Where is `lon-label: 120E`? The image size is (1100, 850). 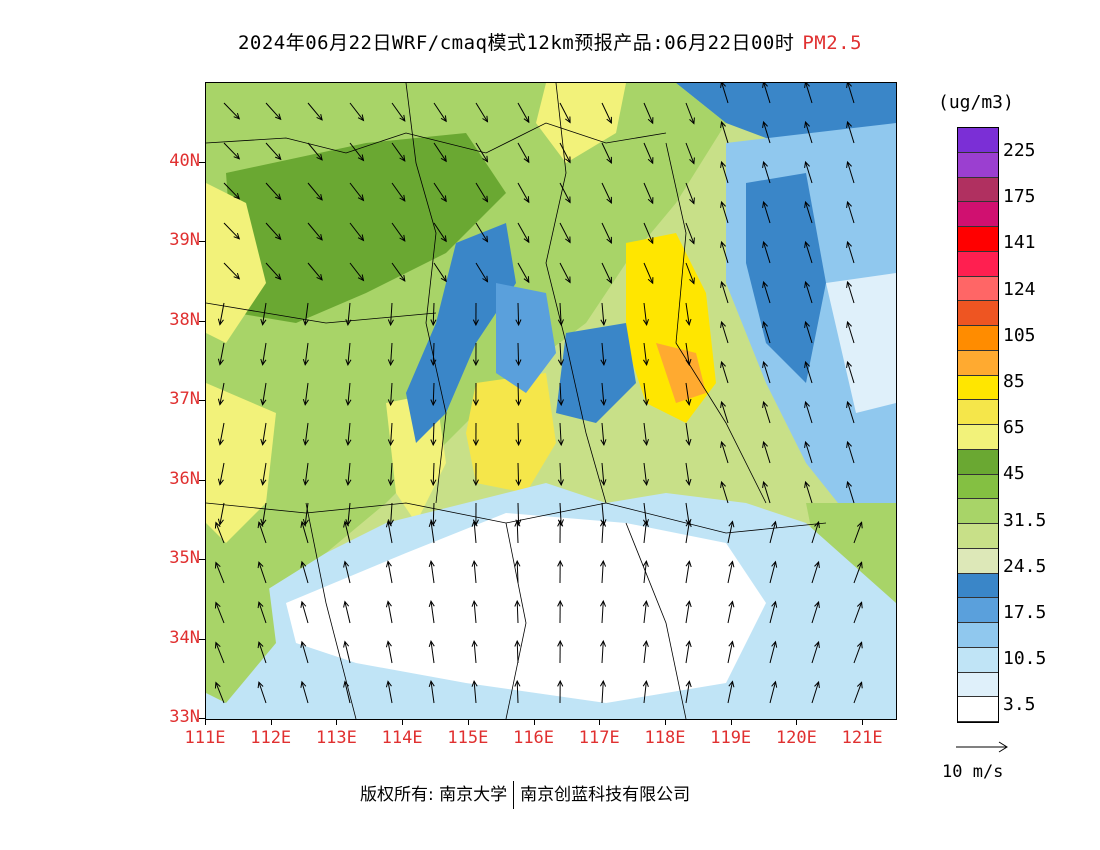 lon-label: 120E is located at coordinates (796, 738).